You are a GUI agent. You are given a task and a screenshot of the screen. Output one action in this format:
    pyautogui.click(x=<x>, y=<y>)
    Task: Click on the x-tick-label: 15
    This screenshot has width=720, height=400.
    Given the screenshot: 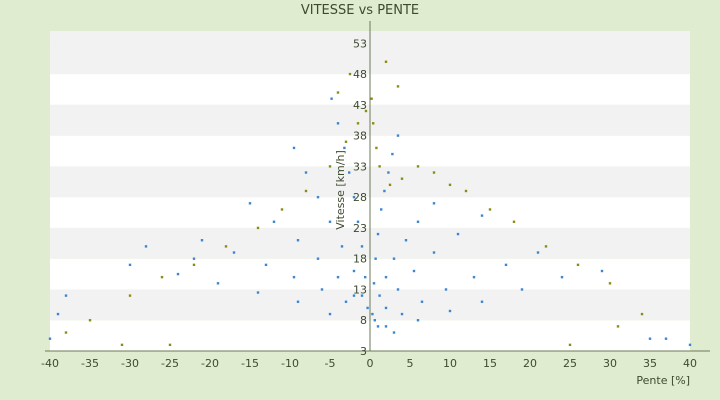 What is the action you would take?
    pyautogui.click(x=490, y=363)
    